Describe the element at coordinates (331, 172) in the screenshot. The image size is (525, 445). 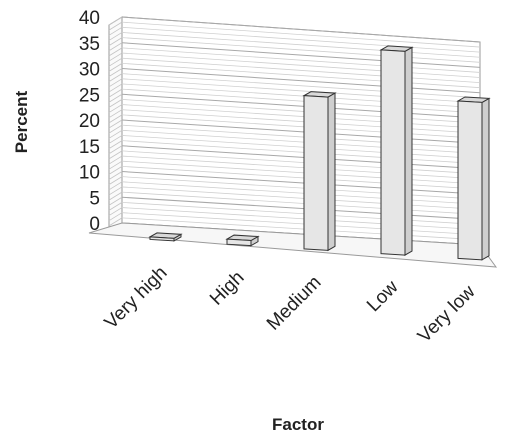
I see `bar-side` at that location.